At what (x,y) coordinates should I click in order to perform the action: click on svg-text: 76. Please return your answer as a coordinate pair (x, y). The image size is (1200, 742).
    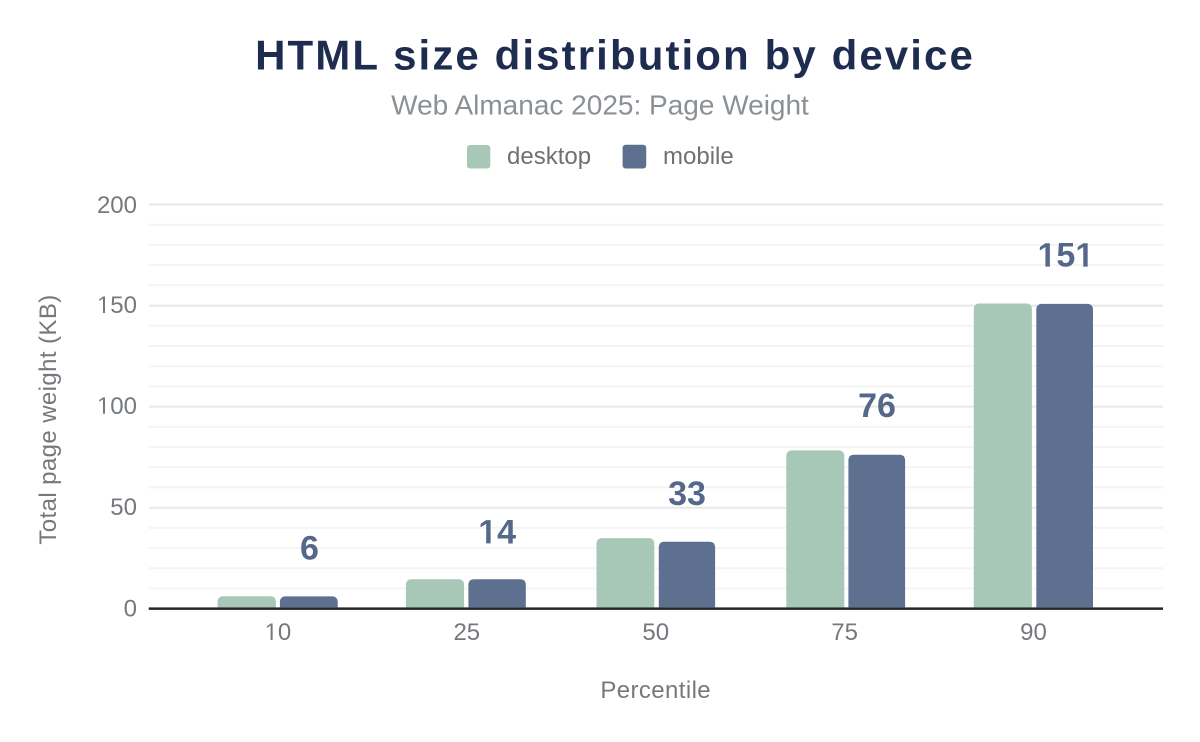
    Looking at the image, I should click on (877, 406).